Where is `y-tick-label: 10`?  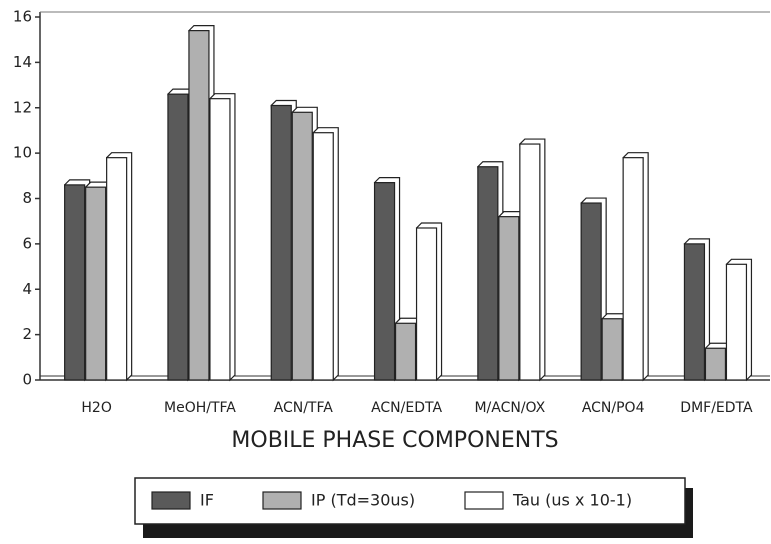 y-tick-label: 10 is located at coordinates (22, 153).